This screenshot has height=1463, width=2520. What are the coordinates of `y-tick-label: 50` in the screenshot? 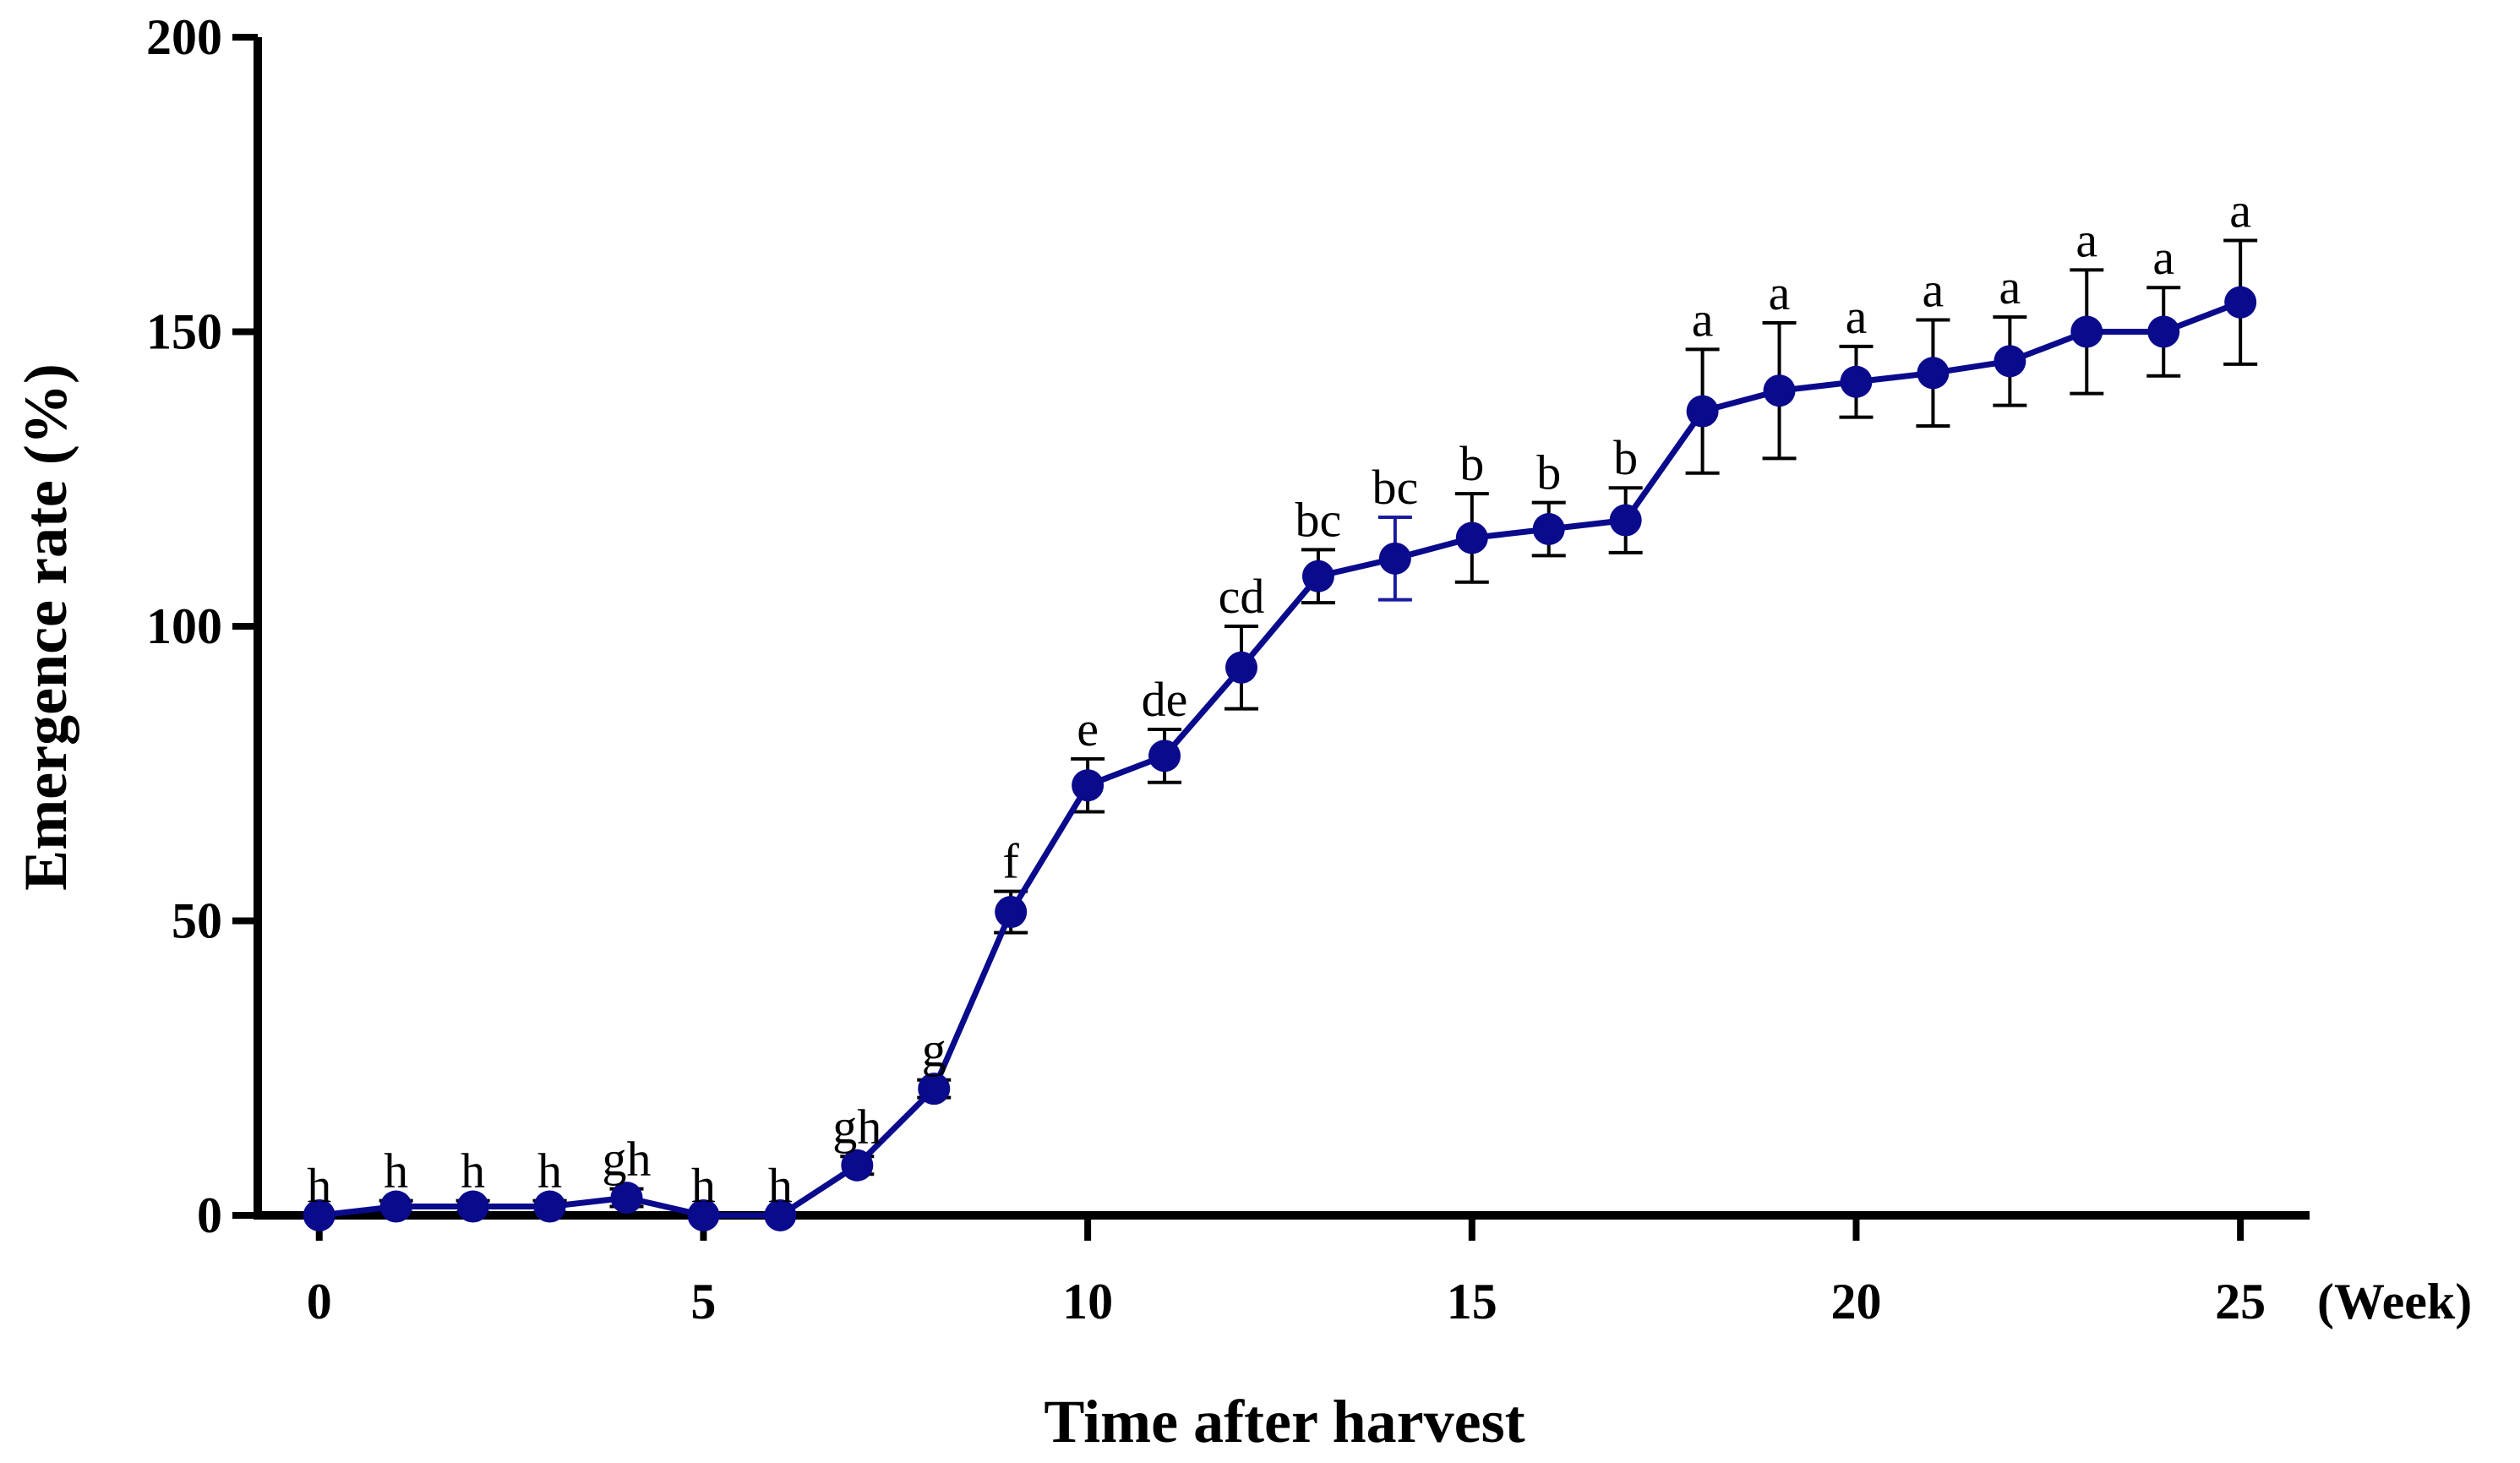 It's located at (197, 921).